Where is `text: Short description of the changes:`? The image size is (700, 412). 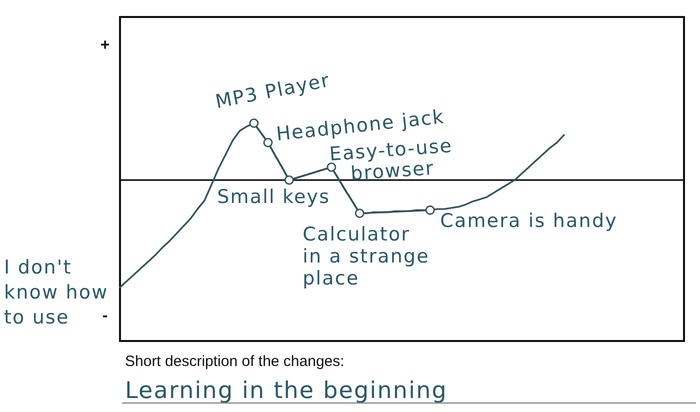 text: Short description of the changes: is located at coordinates (234, 361).